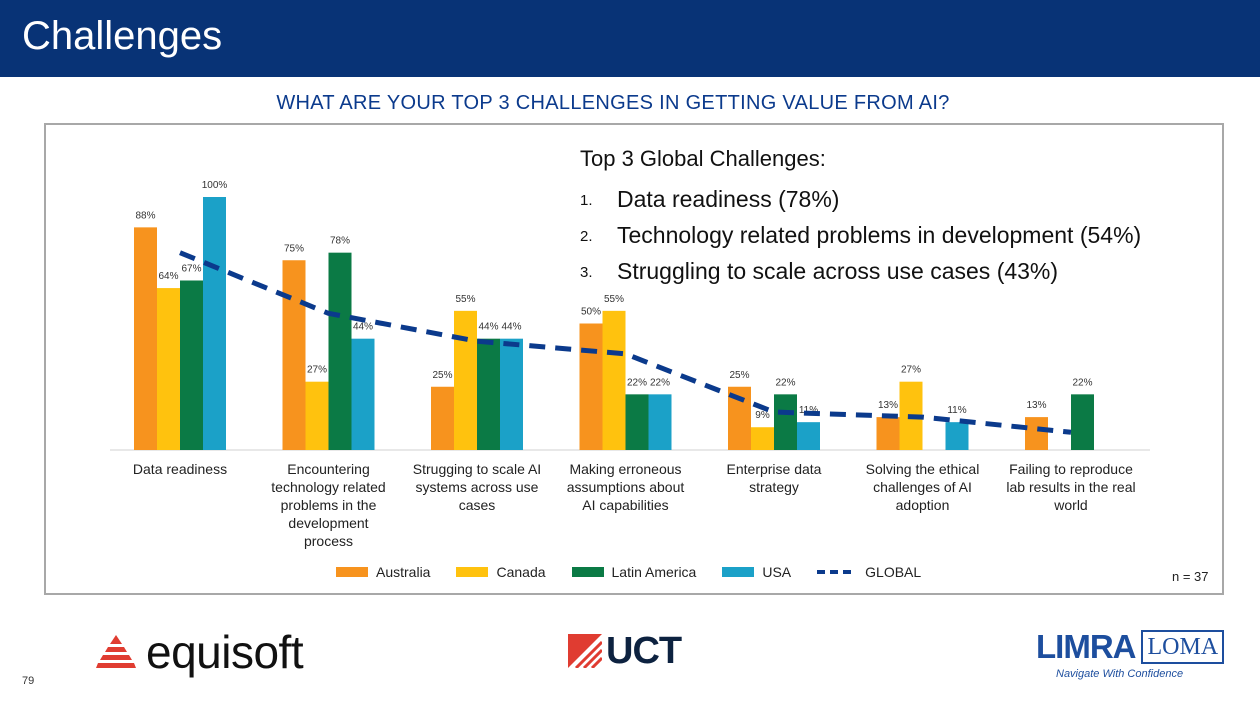 This screenshot has height=715, width=1260. What do you see at coordinates (630, 38) in the screenshot?
I see `header-bar` at bounding box center [630, 38].